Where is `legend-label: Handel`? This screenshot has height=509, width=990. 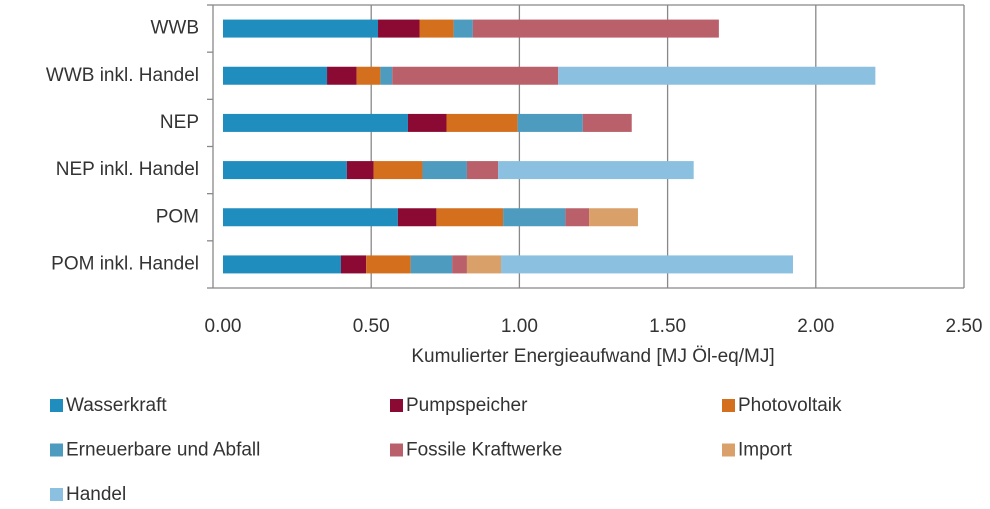
legend-label: Handel is located at coordinates (96, 494).